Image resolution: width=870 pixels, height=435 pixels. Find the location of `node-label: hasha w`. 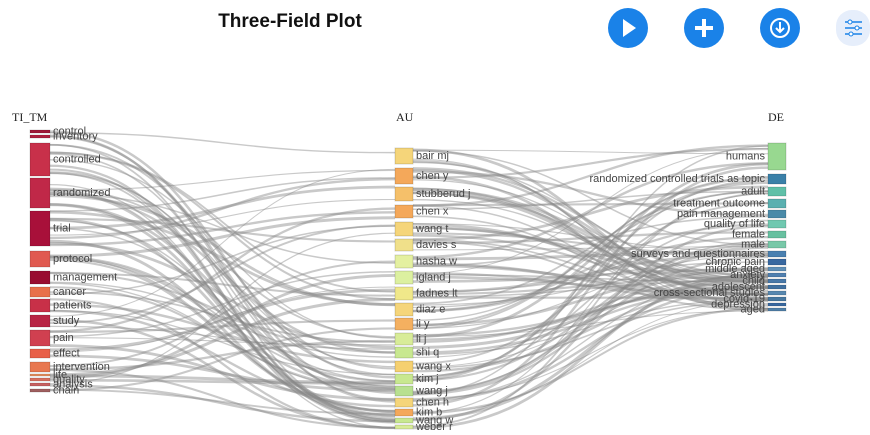

node-label: hasha w is located at coordinates (436, 261).